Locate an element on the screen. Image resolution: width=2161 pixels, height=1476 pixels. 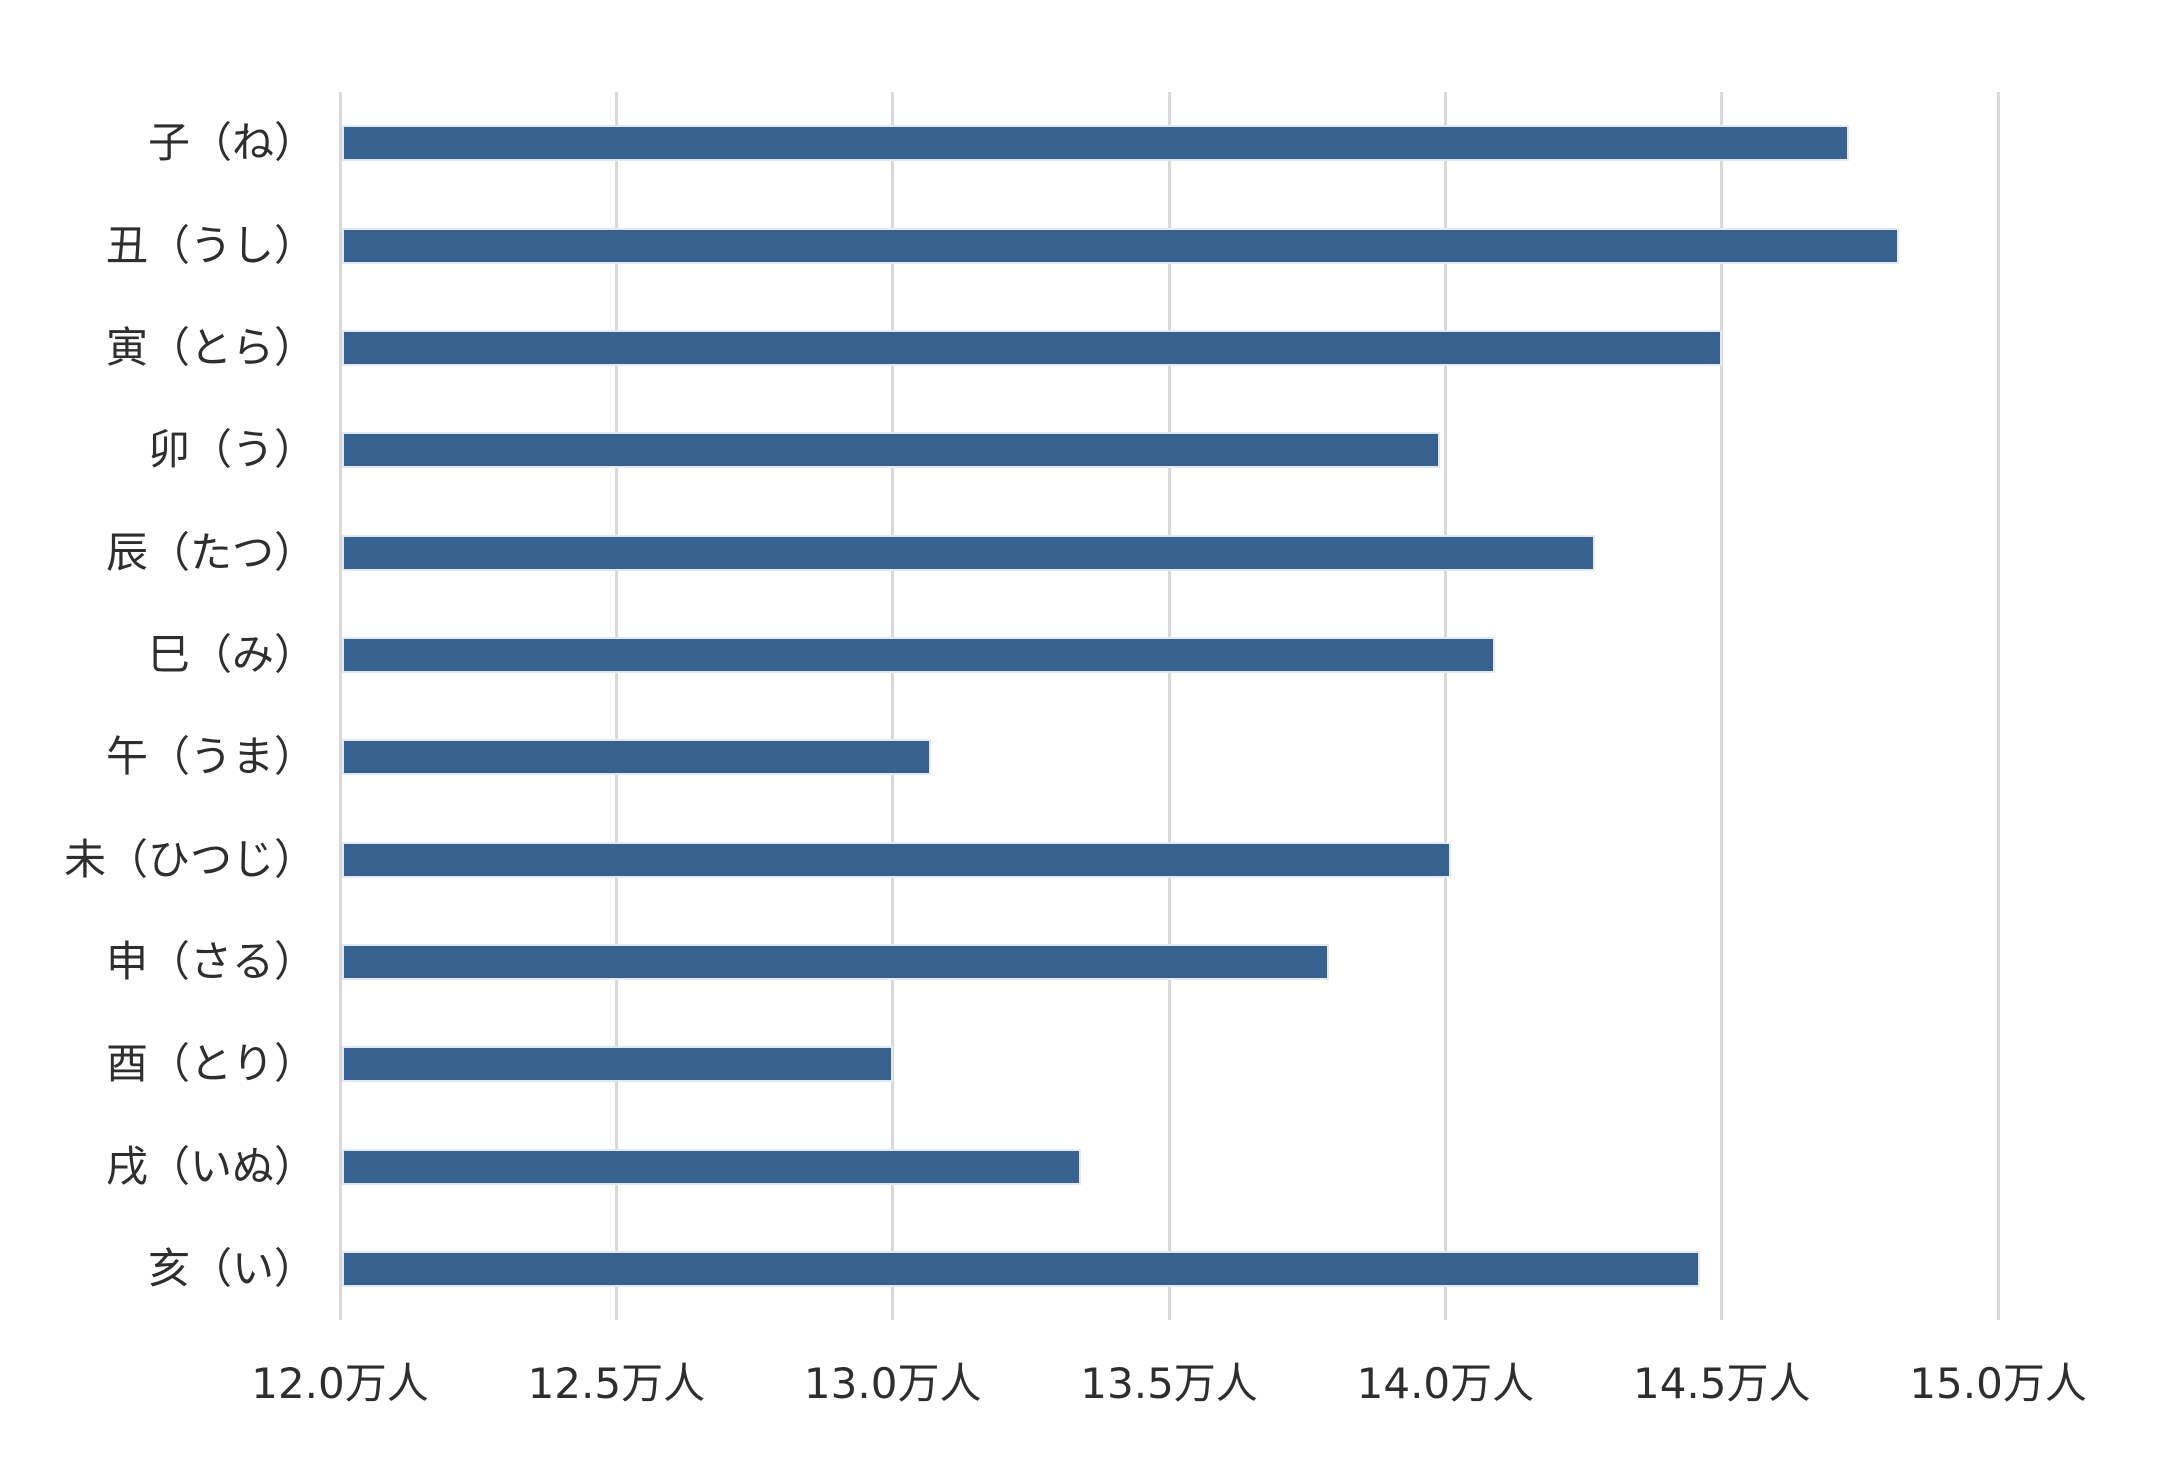
y-tick-label: 卯（う） is located at coordinates (231, 450).